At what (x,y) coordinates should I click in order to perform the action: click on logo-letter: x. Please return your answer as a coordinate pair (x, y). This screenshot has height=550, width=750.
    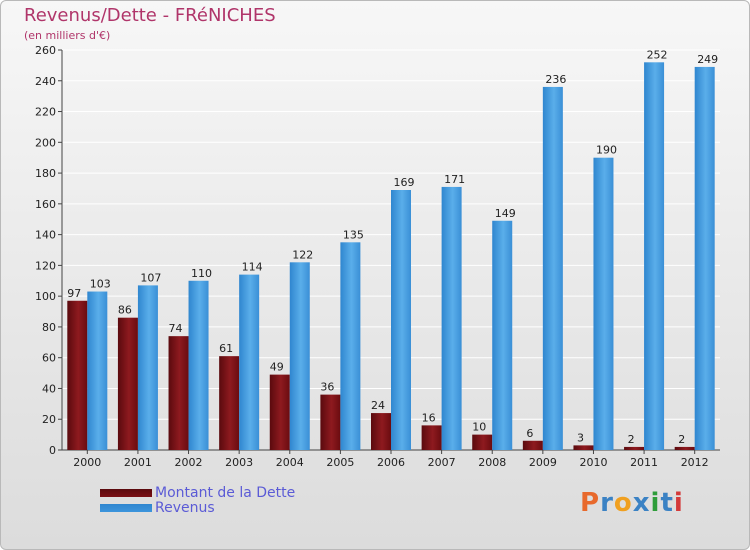
    Looking at the image, I should click on (641, 503).